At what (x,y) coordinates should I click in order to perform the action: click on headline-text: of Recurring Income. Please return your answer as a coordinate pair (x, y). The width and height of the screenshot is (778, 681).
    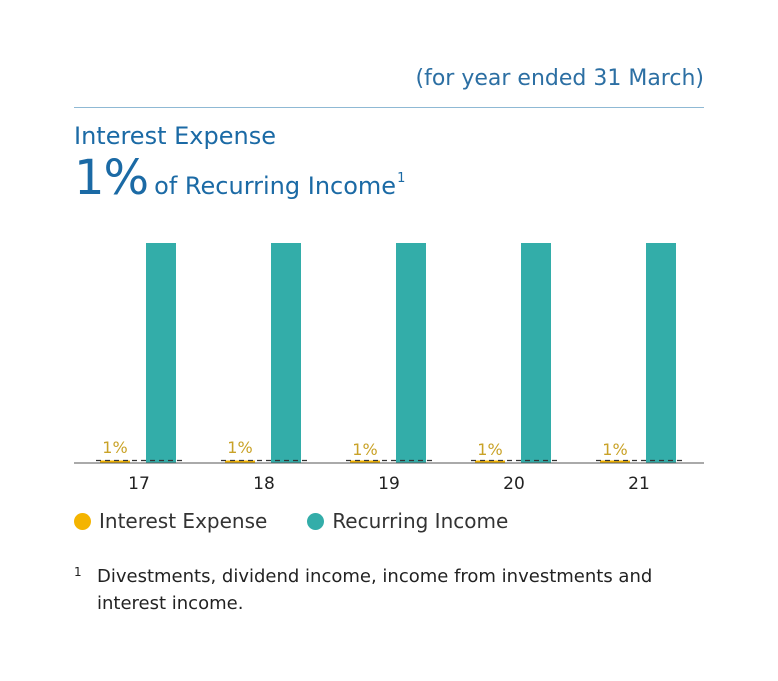
    Looking at the image, I should click on (275, 186).